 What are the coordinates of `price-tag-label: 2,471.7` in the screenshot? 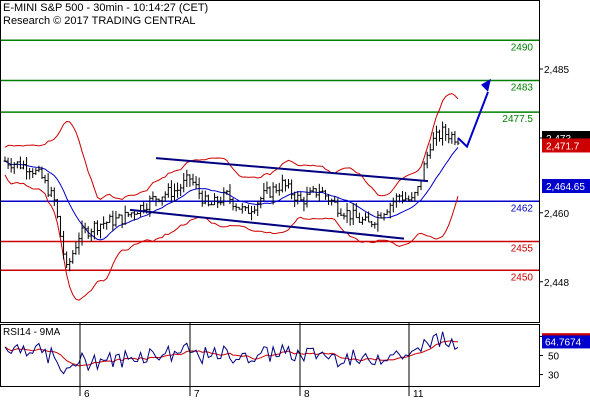 It's located at (563, 146).